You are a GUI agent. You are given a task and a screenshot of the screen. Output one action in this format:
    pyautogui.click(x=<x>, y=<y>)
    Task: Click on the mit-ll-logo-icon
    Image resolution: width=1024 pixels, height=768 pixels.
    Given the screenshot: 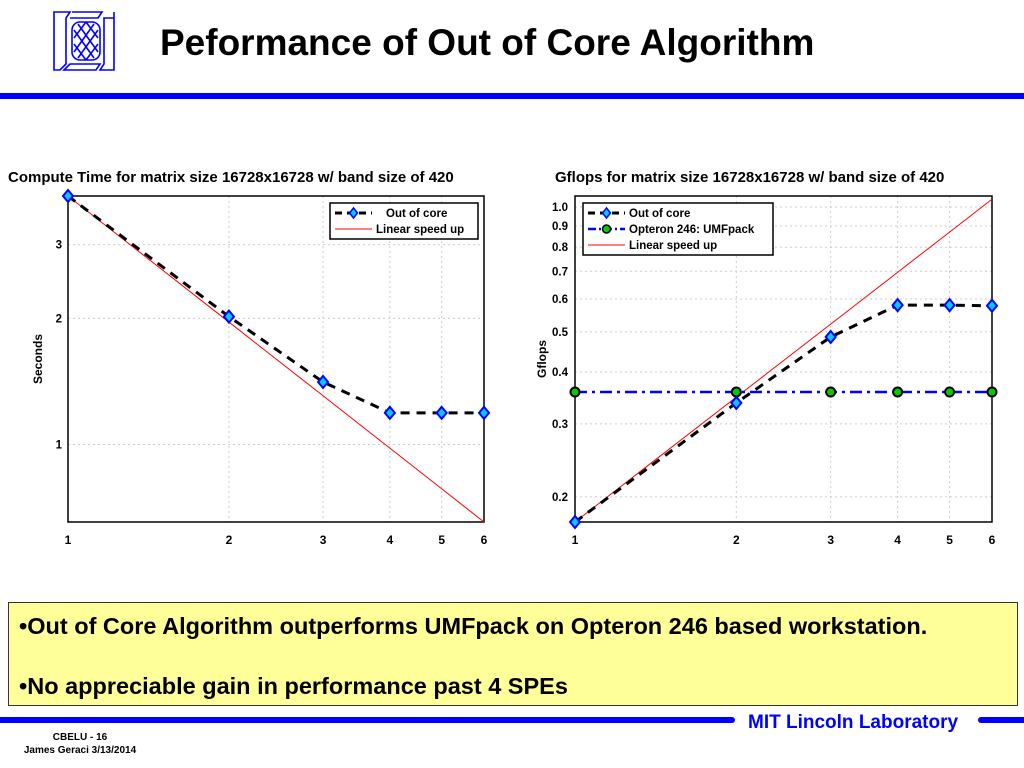 What is the action you would take?
    pyautogui.click(x=84, y=41)
    